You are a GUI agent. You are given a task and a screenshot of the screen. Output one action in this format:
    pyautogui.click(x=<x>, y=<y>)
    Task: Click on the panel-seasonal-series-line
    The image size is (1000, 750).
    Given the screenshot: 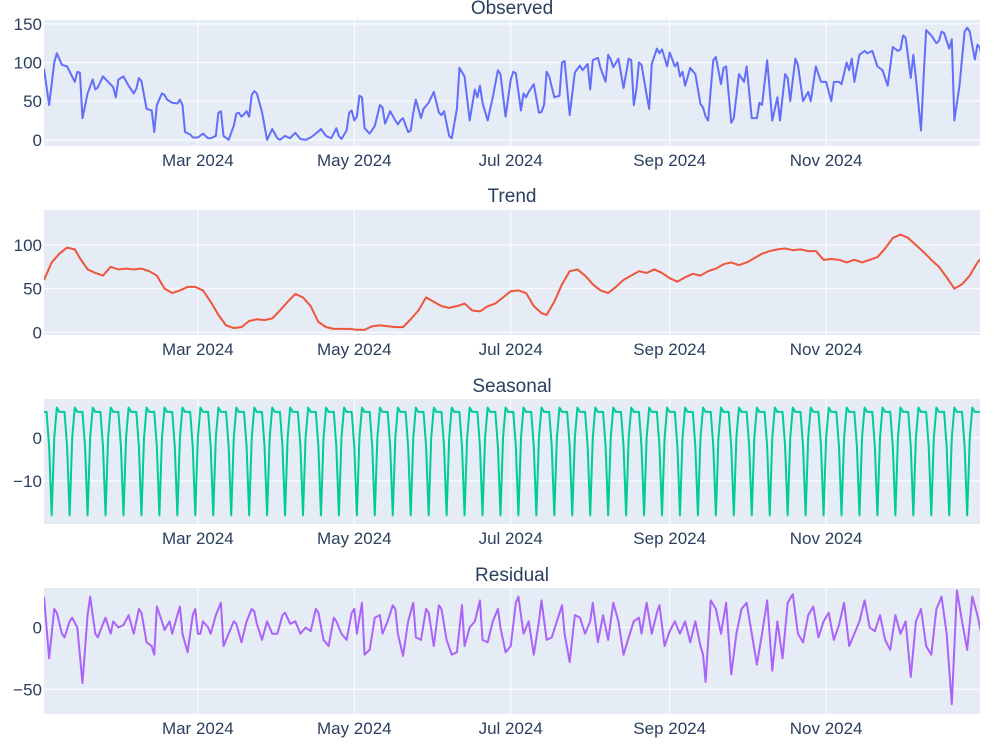 What is the action you would take?
    pyautogui.click(x=512, y=461)
    